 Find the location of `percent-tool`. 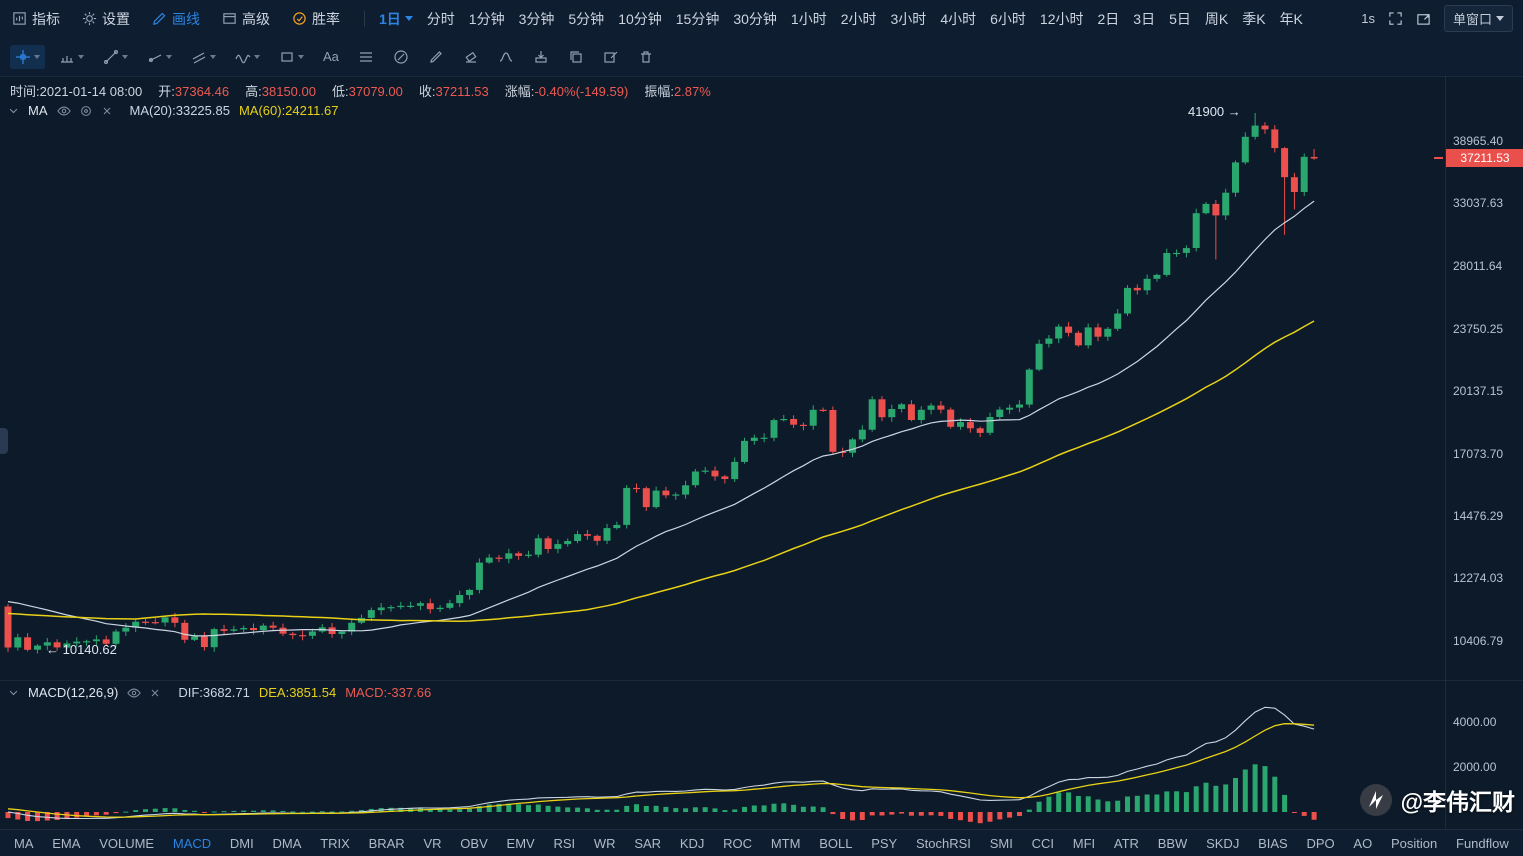

percent-tool is located at coordinates (401, 57).